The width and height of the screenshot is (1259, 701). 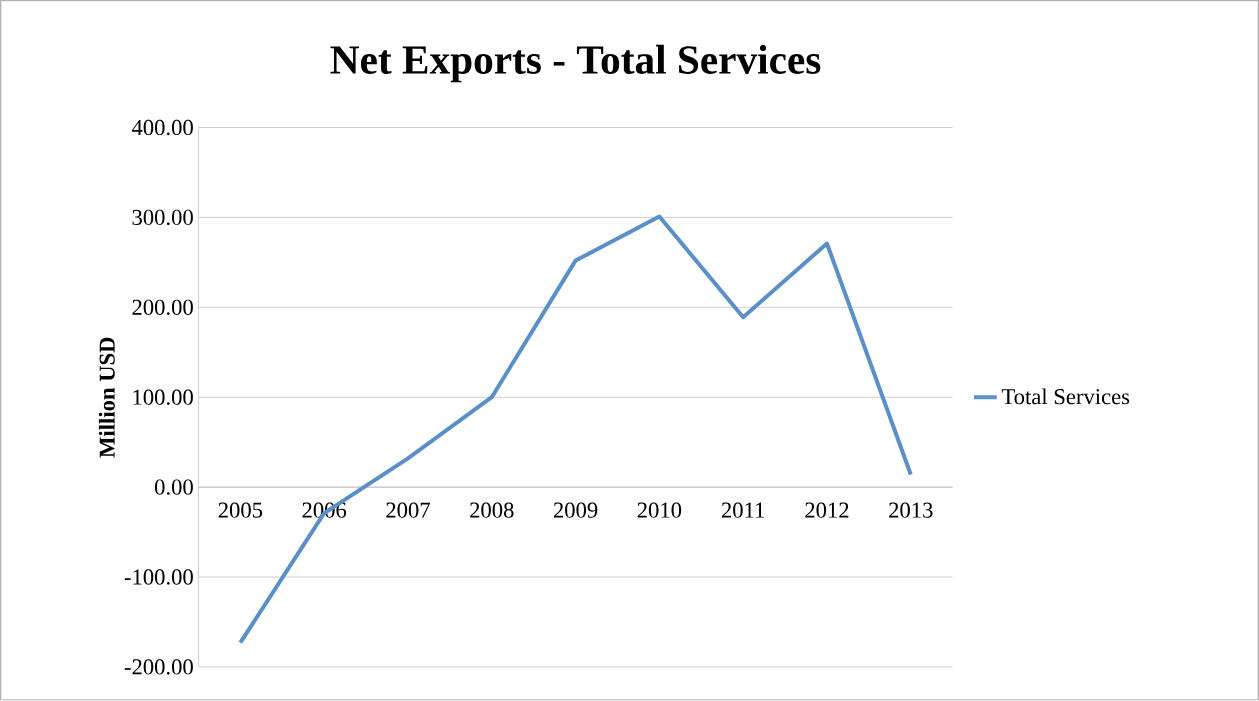 I want to click on x-tick-label: 2012, so click(x=827, y=510).